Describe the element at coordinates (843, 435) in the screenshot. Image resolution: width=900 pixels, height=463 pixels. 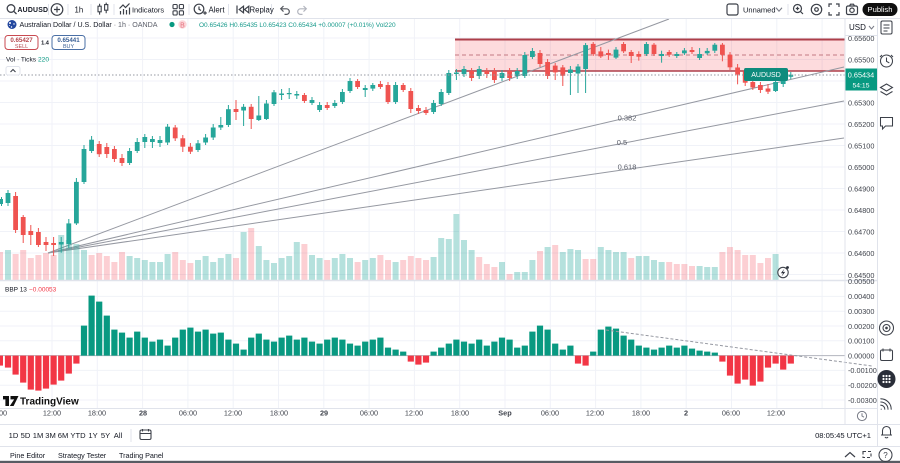
I see `svg-text: 08:05:45 UTC+1` at that location.